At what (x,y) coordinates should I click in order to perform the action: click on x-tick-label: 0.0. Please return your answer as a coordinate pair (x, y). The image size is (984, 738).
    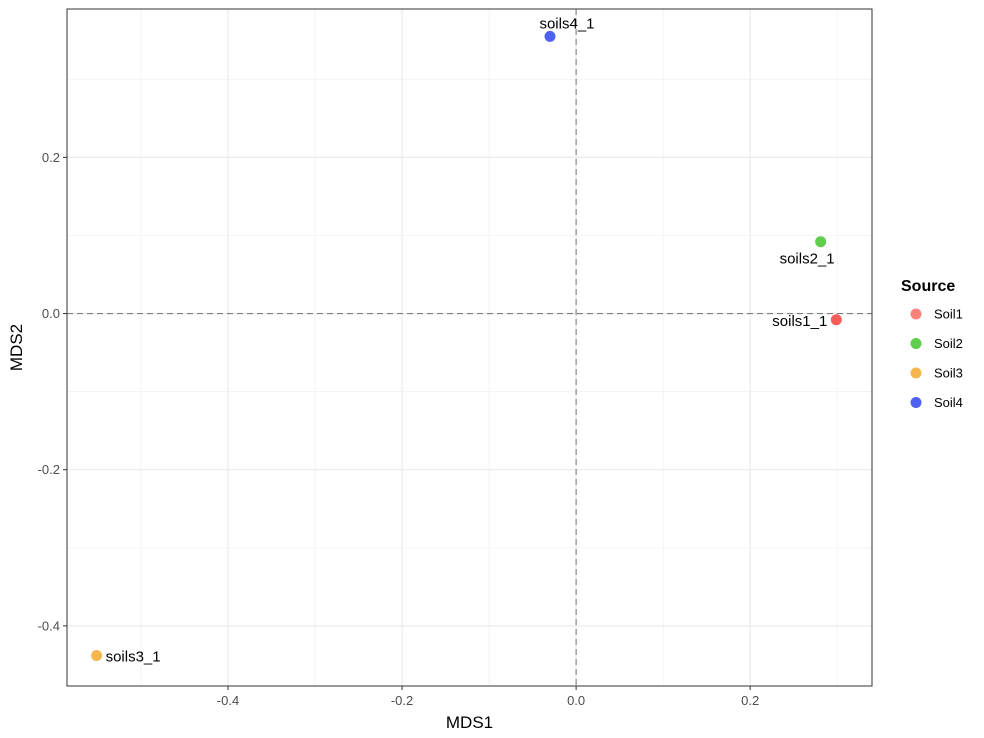
    Looking at the image, I should click on (576, 700).